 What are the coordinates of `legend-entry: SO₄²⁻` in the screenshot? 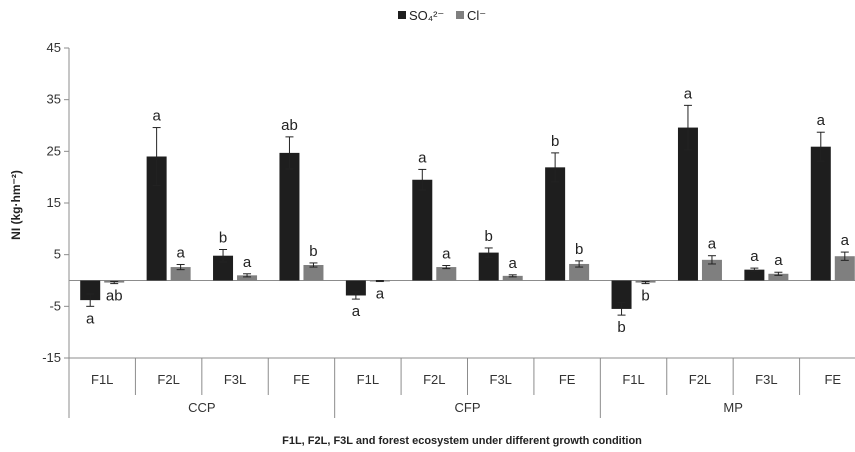 It's located at (426, 15).